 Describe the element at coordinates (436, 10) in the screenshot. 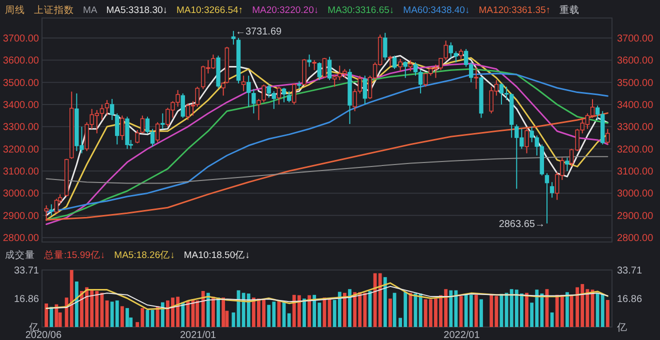

I see `text: MA60:3438.40↓` at that location.